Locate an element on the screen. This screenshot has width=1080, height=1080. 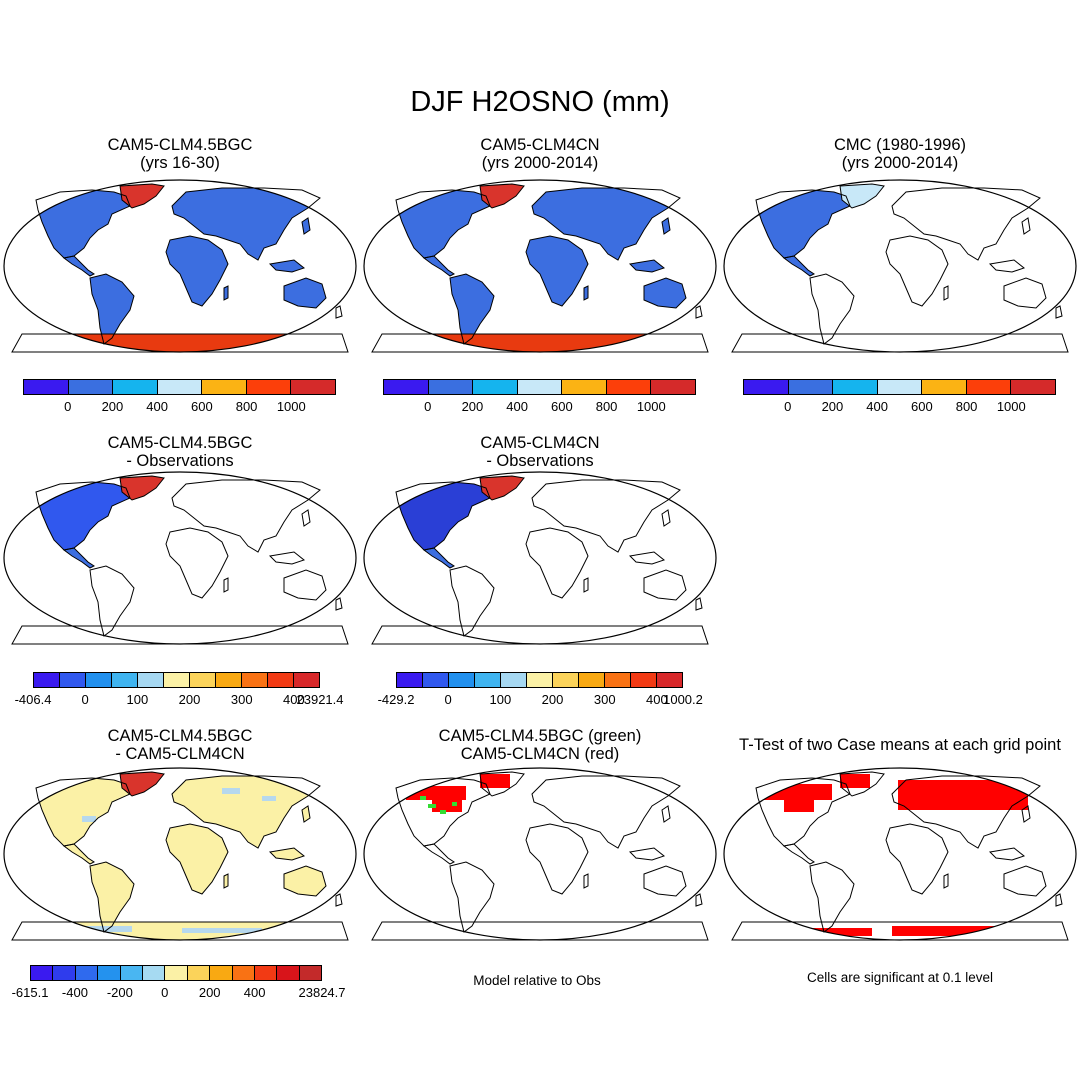
panel8-note: Model relative to Obs is located at coordinates (537, 980).